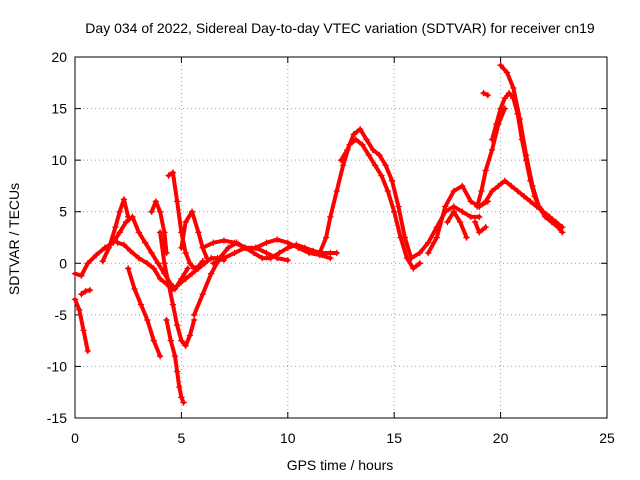 The width and height of the screenshot is (640, 480). Describe the element at coordinates (59, 109) in the screenshot. I see `y-tick-label: 15` at that location.